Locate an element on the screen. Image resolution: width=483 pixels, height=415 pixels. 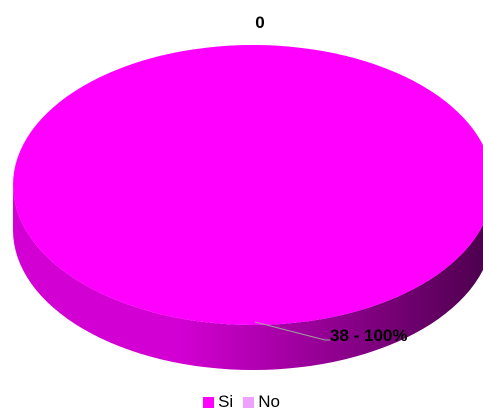
legend-label-no: No is located at coordinates (269, 401).